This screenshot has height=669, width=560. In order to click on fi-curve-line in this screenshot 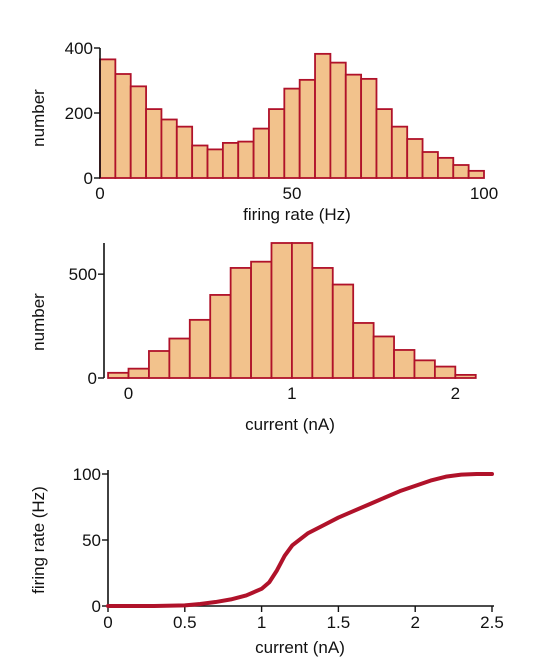, I will do `click(300, 540)`.